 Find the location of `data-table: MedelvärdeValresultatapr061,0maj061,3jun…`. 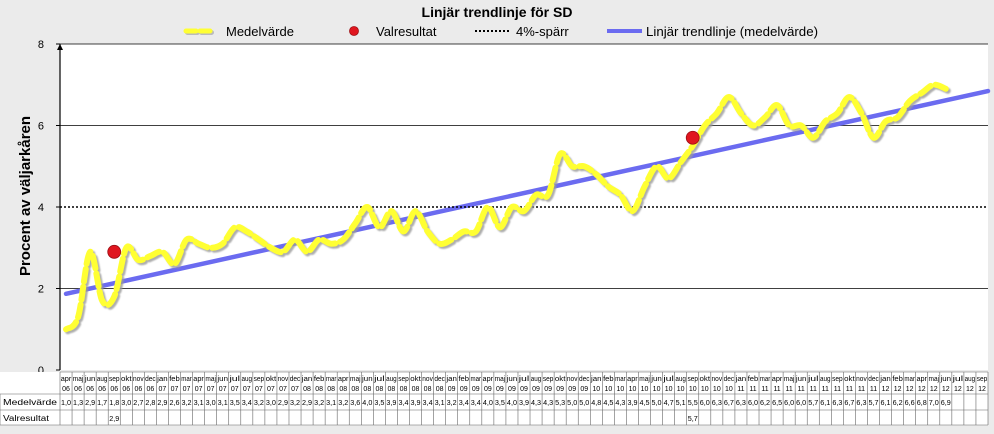

data-table: MedelvärdeValresultatapr061,0maj061,3jun… is located at coordinates (494, 398).